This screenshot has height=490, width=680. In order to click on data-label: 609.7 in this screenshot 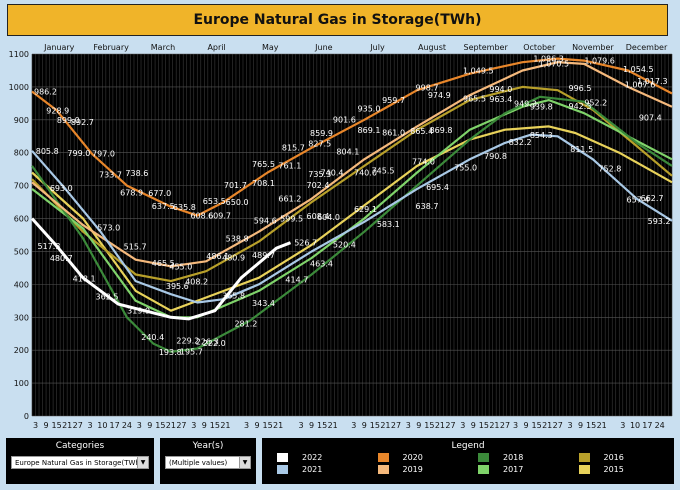, I will do `click(219, 215)`.